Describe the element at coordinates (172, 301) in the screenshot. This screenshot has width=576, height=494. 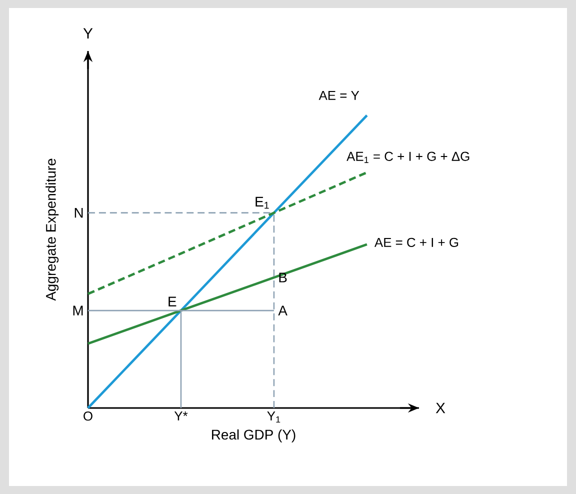
I see `annotation: E` at that location.